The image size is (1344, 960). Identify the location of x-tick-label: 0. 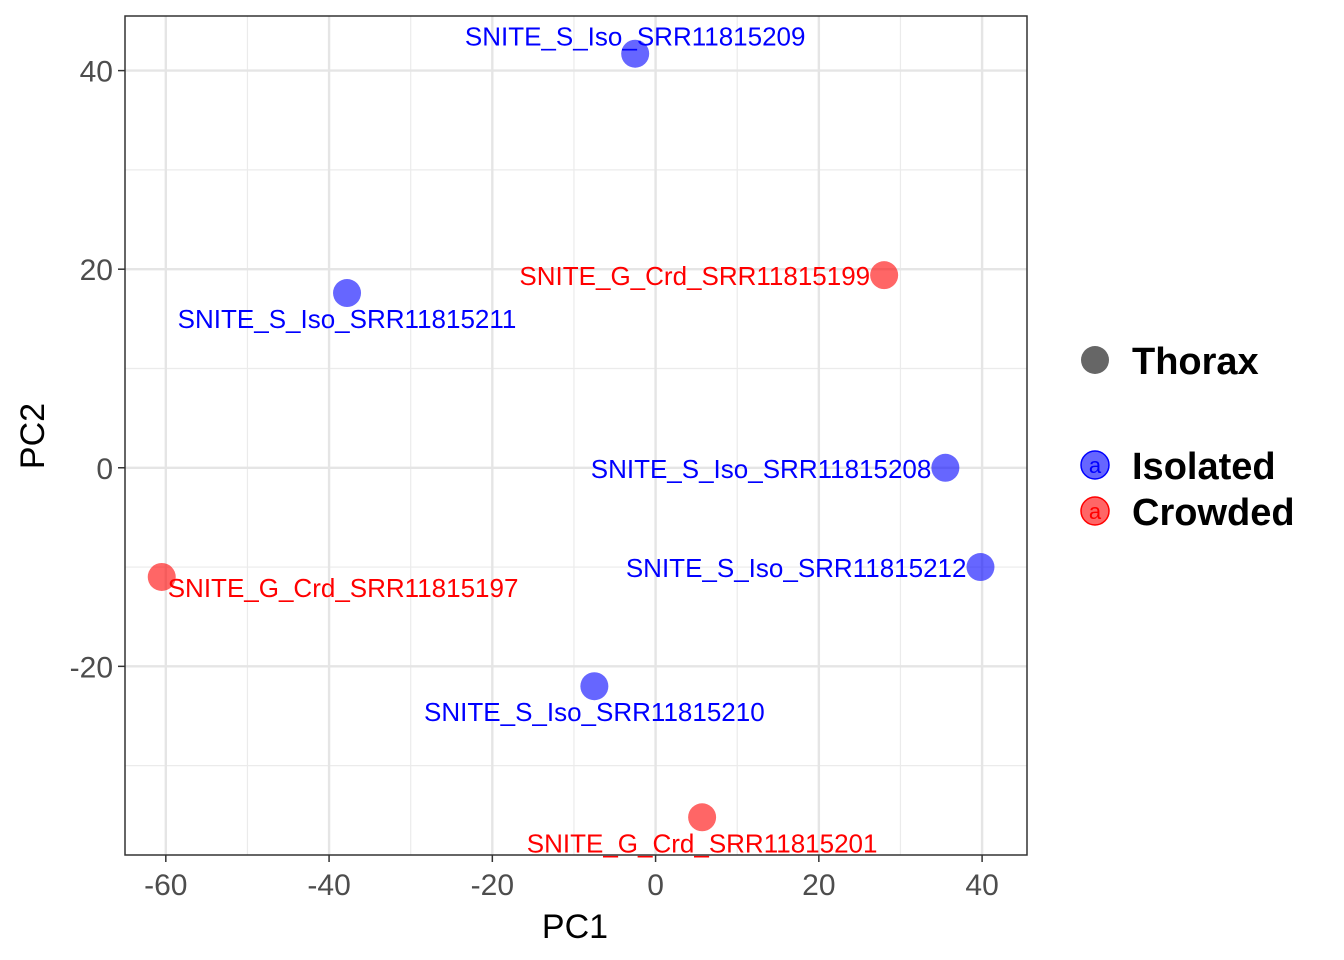
(655, 885).